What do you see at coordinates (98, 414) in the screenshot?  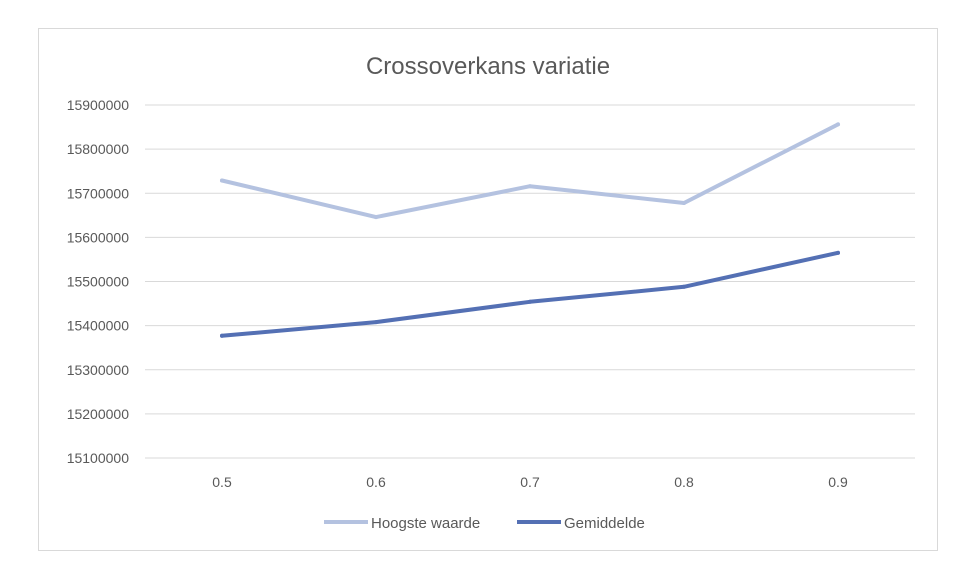 I see `y-tick-label: 15200000` at bounding box center [98, 414].